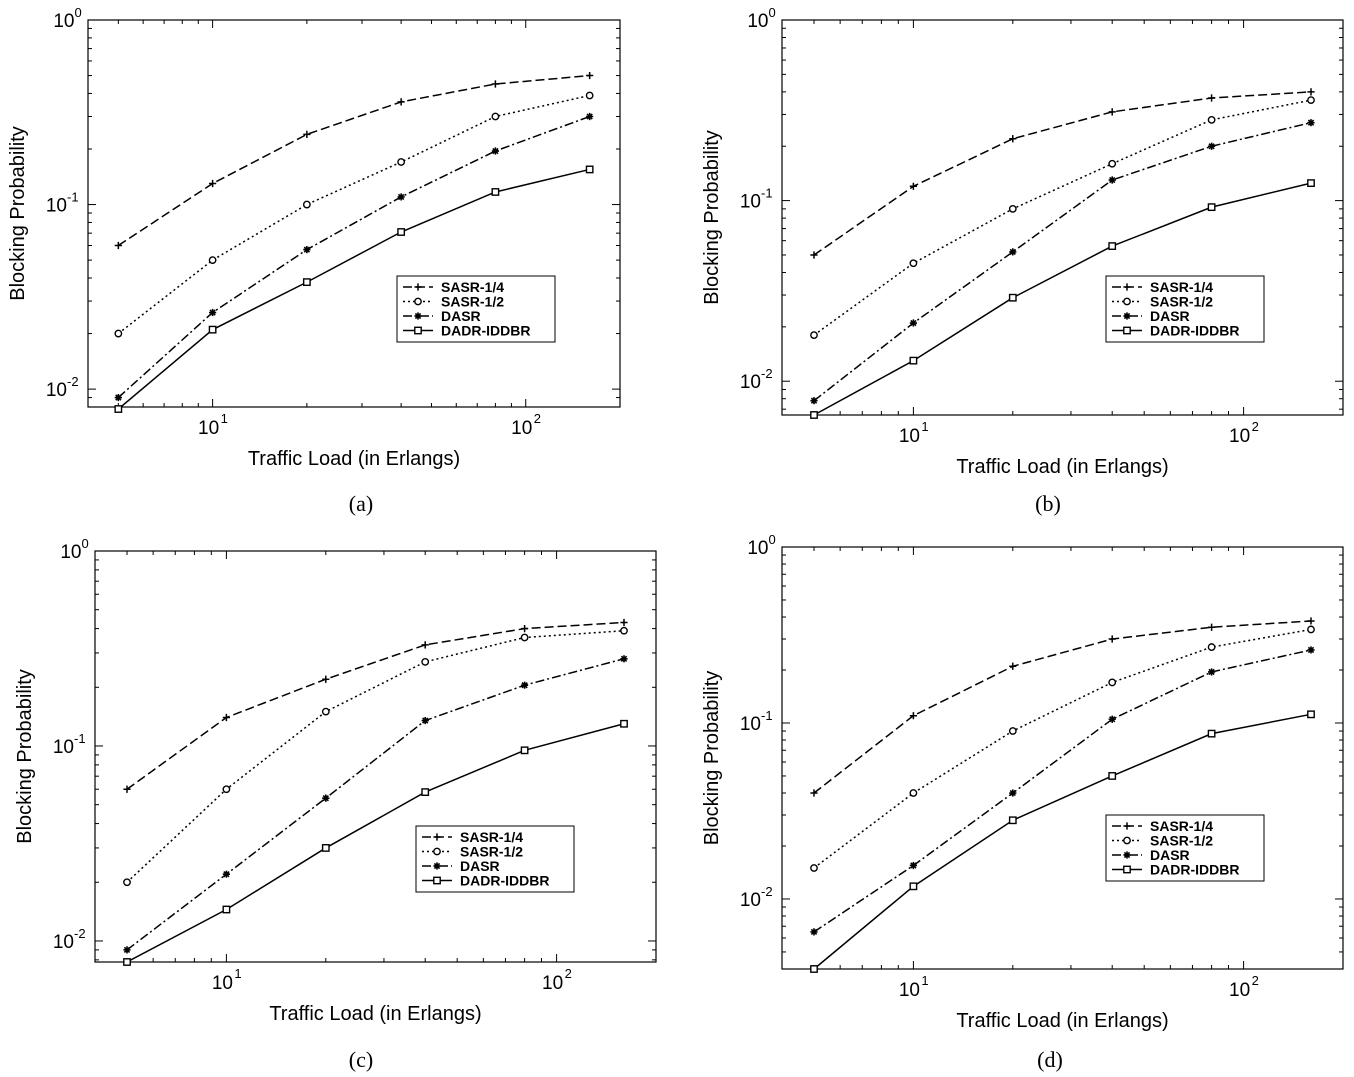 The height and width of the screenshot is (1077, 1354). Describe the element at coordinates (1181, 287) in the screenshot. I see `legend-label: SASR-1/4` at that location.